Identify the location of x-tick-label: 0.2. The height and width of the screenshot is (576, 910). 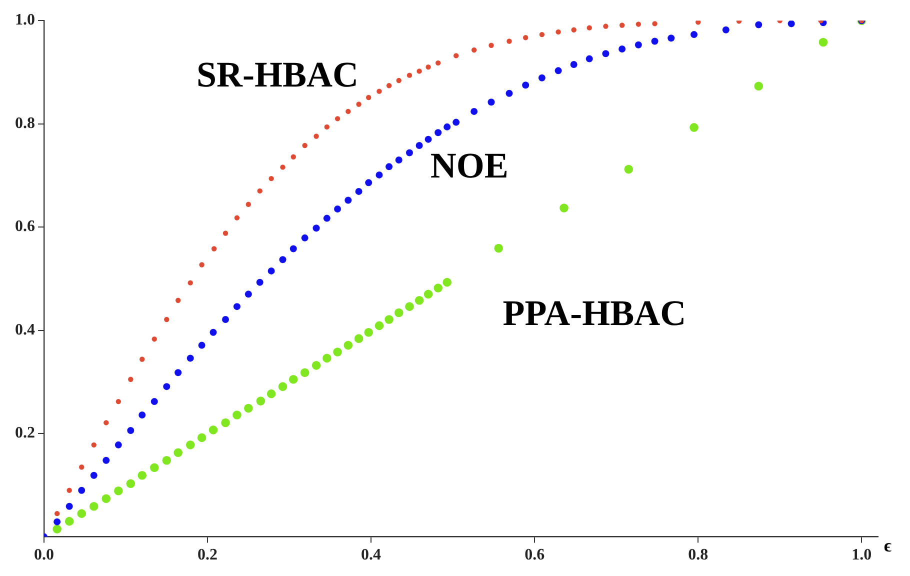
(208, 555).